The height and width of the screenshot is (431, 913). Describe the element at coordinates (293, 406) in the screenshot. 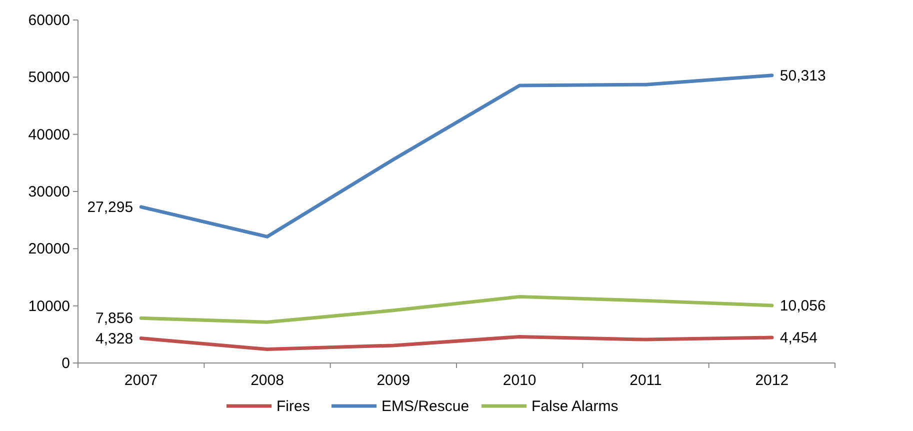

I see `legend-label: Fires` at that location.